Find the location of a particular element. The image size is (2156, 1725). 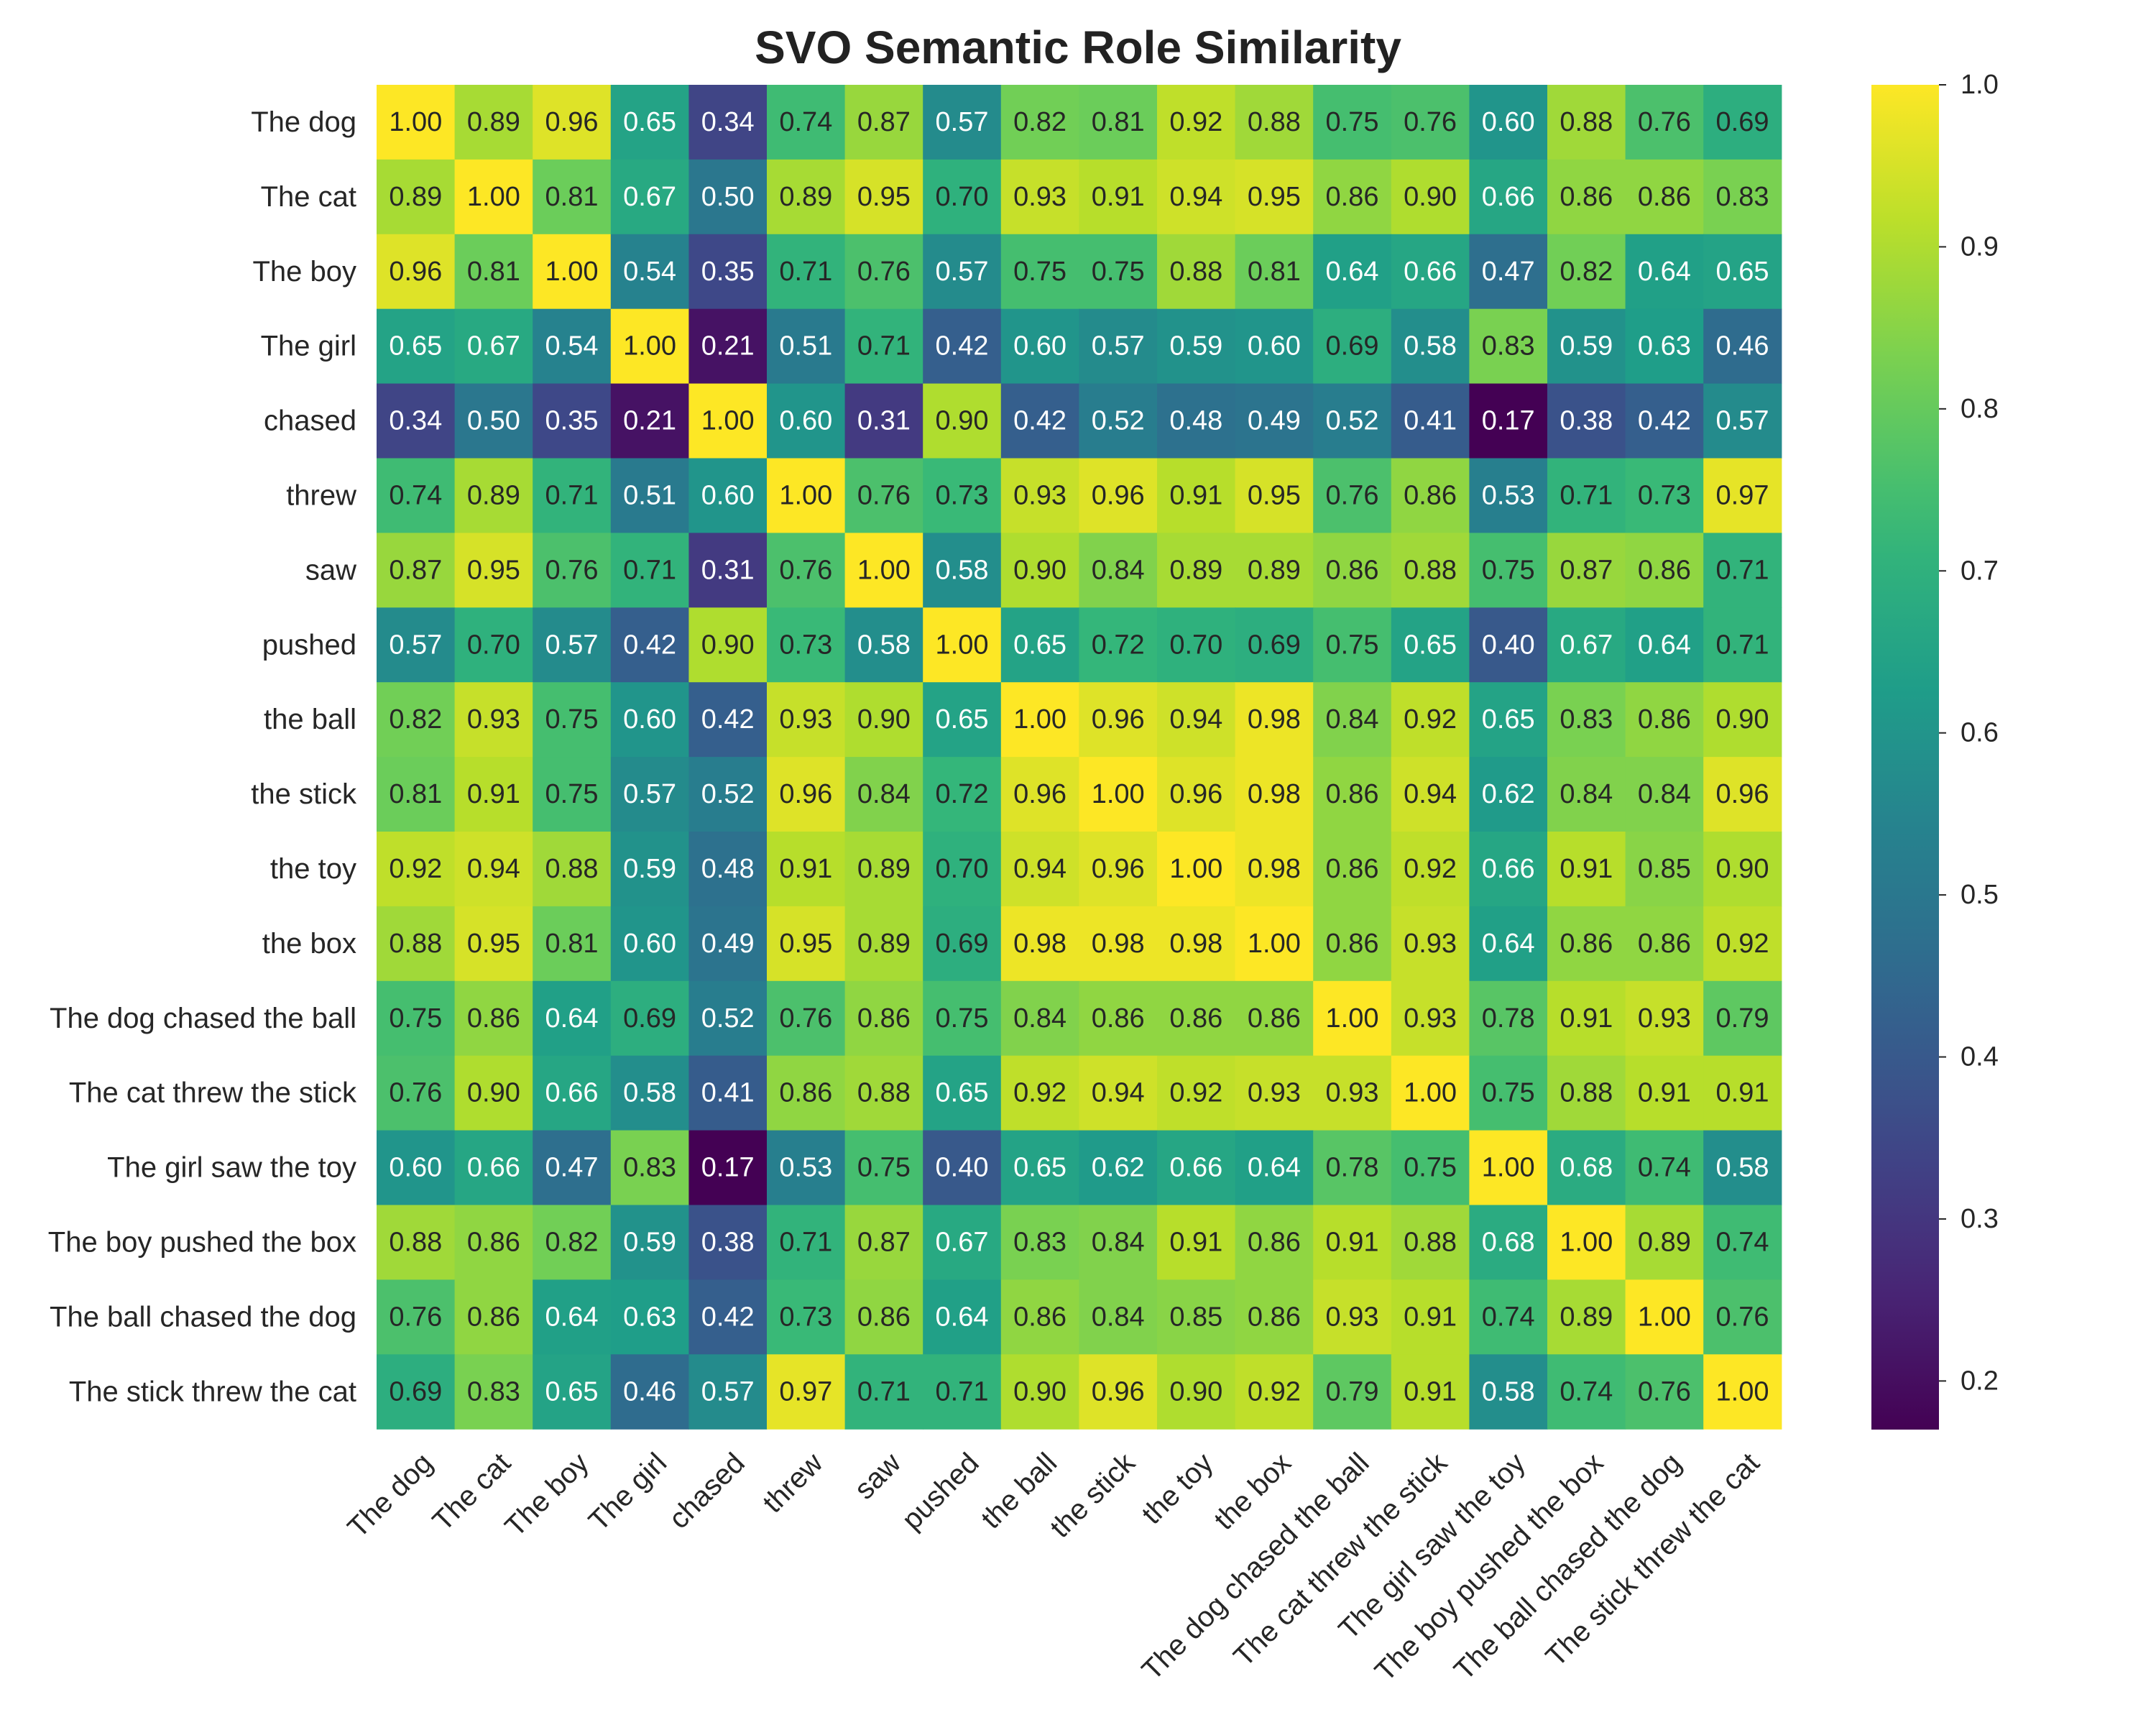

cell-value-label: 0.82 is located at coordinates (1586, 272).